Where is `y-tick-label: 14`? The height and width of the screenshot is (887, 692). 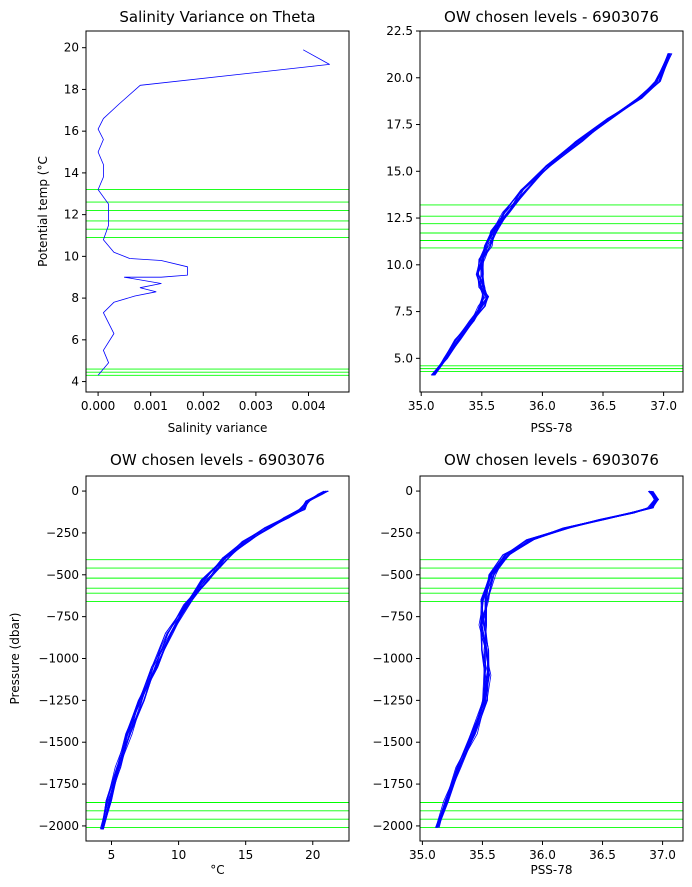 y-tick-label: 14 is located at coordinates (71, 173).